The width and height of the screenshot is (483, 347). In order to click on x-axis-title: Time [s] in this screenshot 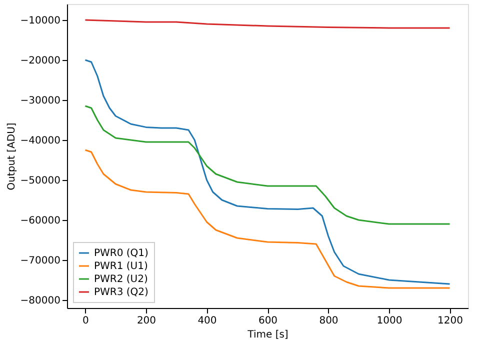, I will do `click(267, 335)`.